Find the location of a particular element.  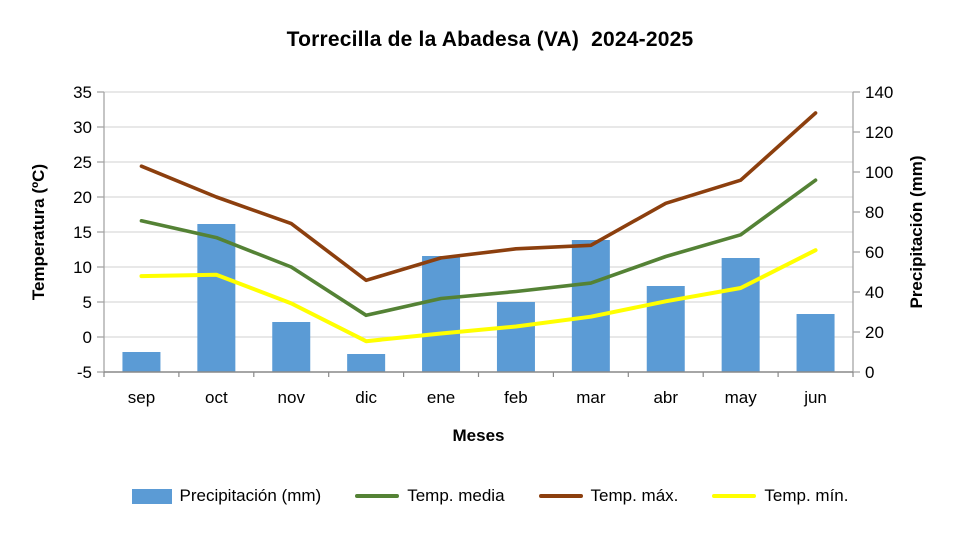

bar-jun is located at coordinates (815, 343).